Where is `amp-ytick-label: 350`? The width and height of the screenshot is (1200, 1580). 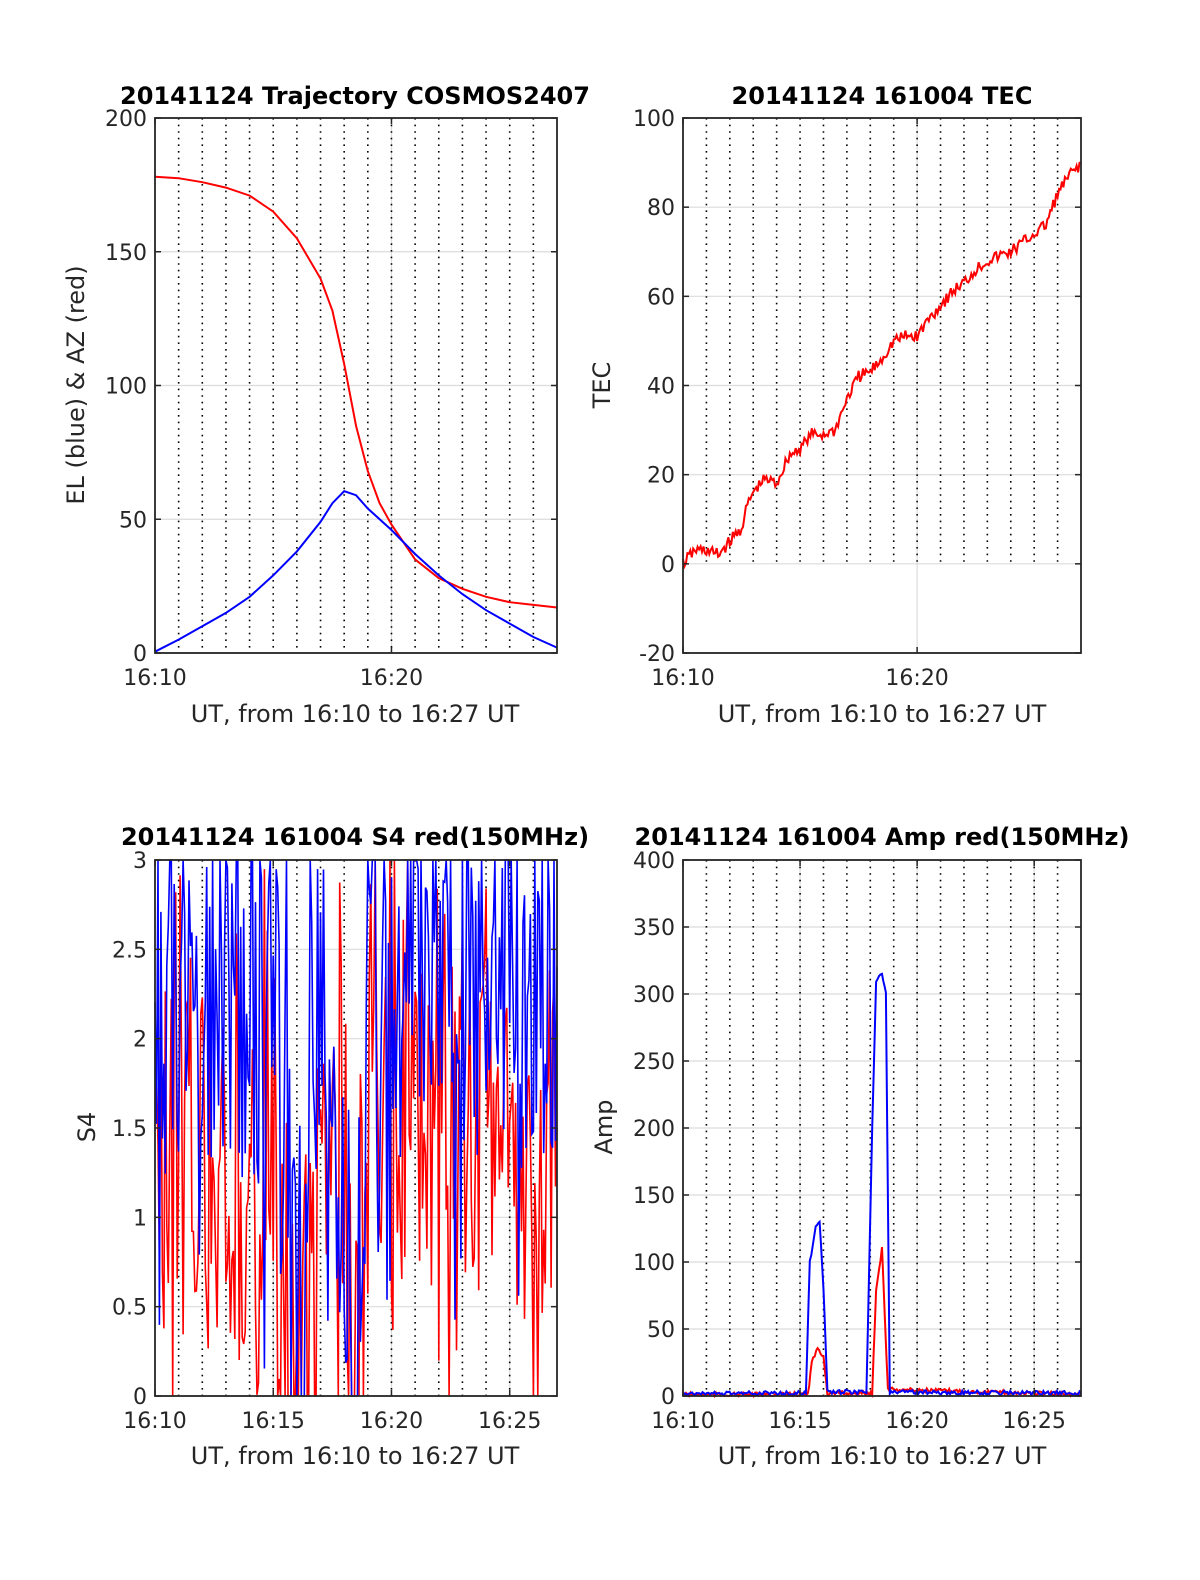 amp-ytick-label: 350 is located at coordinates (654, 928).